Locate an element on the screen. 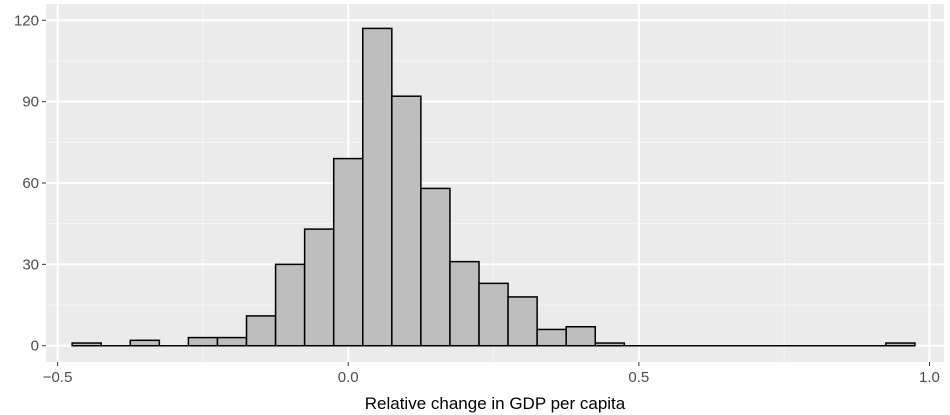 The width and height of the screenshot is (950, 415). y-tick-label: 60 is located at coordinates (30, 183).